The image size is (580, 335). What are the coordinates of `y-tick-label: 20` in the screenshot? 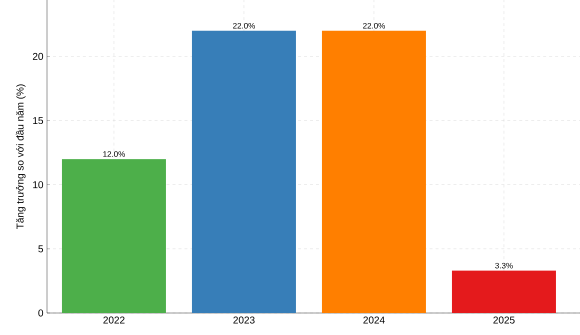 It's located at (38, 56).